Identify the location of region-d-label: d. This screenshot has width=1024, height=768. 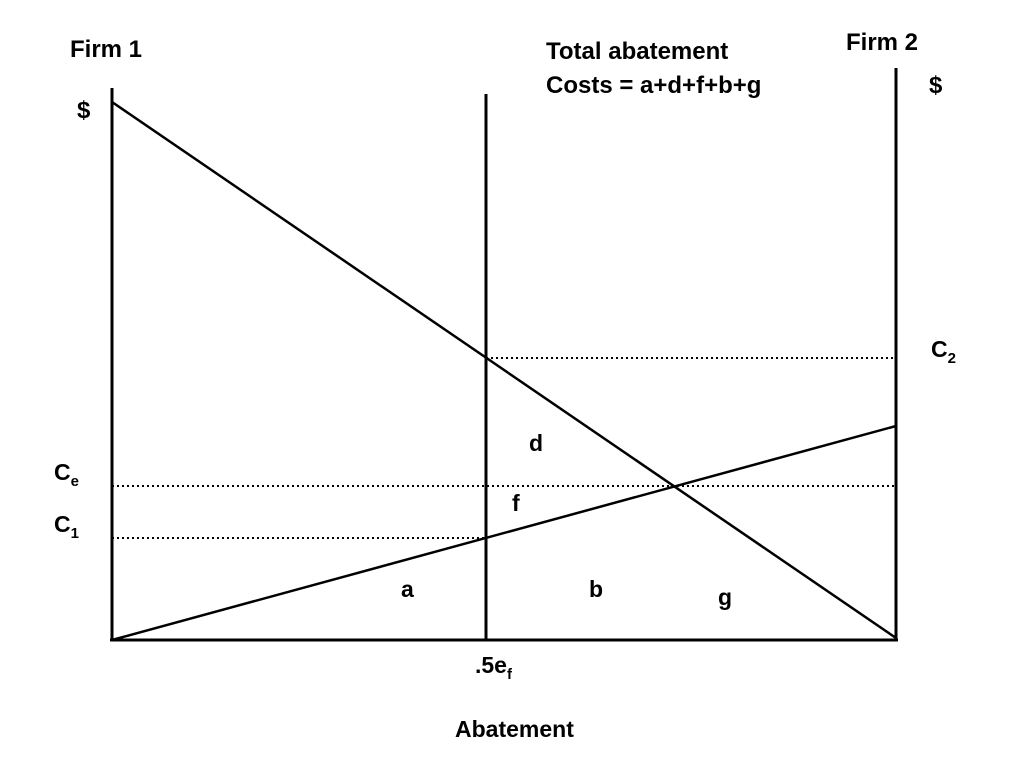
(536, 443).